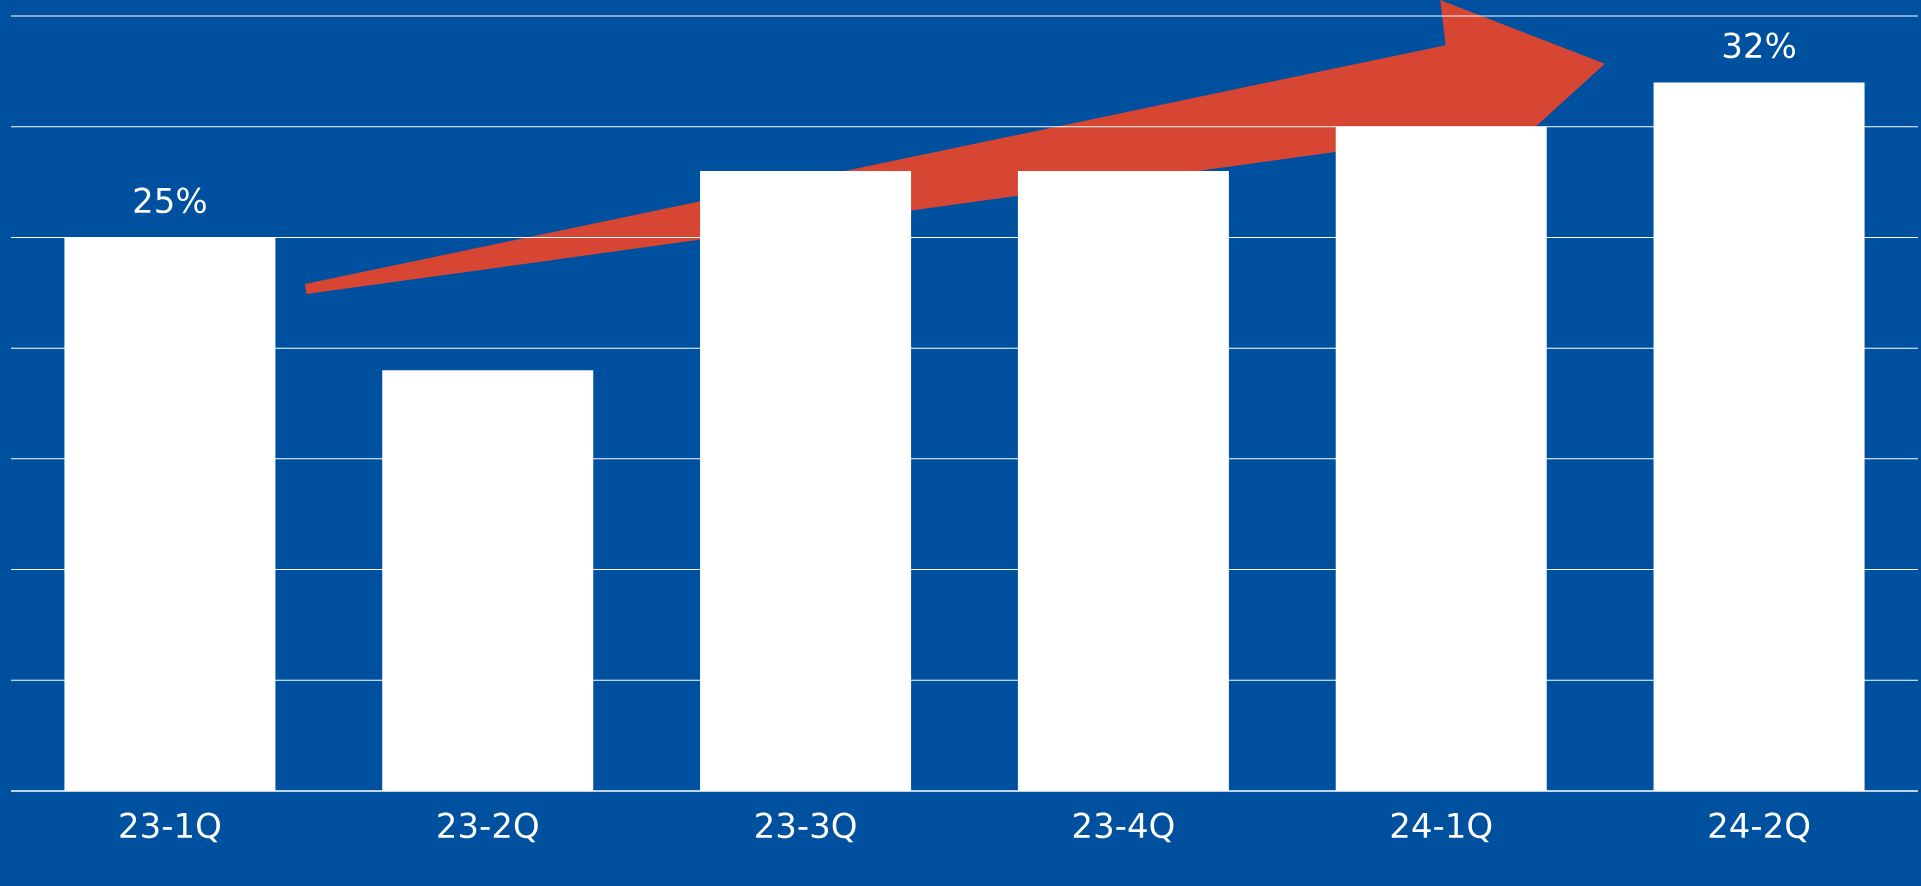 This screenshot has height=886, width=1921. I want to click on x-tick-label: 23-4Q, so click(1123, 827).